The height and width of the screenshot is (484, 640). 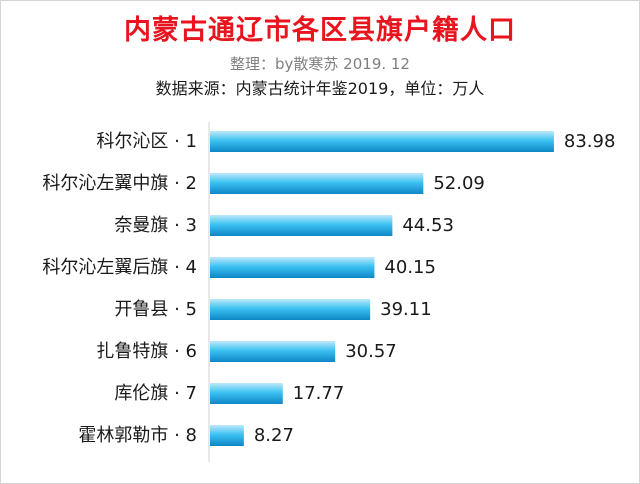 What do you see at coordinates (146, 351) in the screenshot?
I see `category-label: 扎鲁特旗 · 6` at bounding box center [146, 351].